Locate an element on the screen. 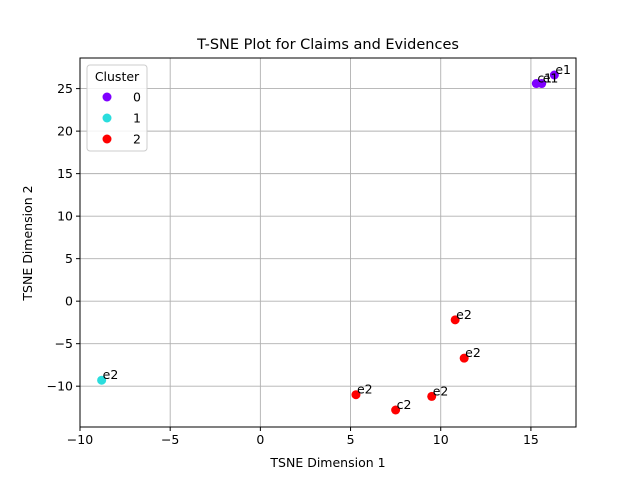 The image size is (640, 480). x-tick-label: 0 is located at coordinates (260, 439).